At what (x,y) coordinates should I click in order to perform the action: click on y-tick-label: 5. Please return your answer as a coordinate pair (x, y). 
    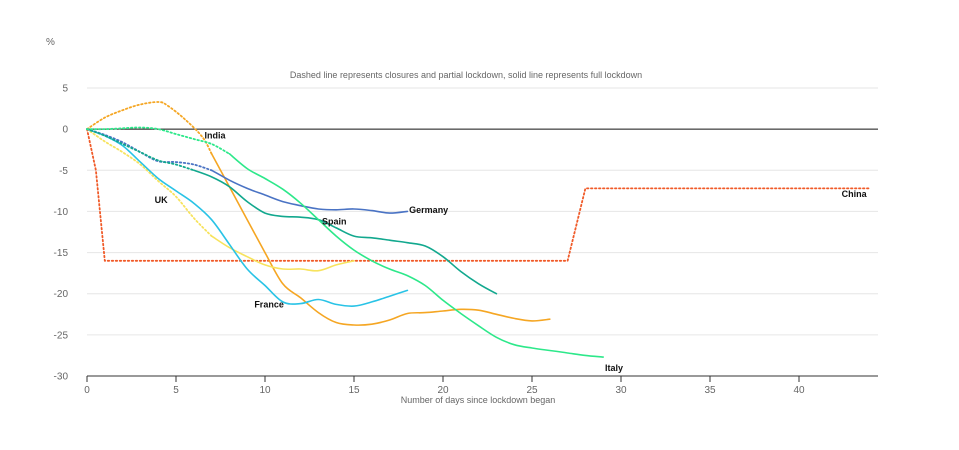
    Looking at the image, I should click on (65, 89).